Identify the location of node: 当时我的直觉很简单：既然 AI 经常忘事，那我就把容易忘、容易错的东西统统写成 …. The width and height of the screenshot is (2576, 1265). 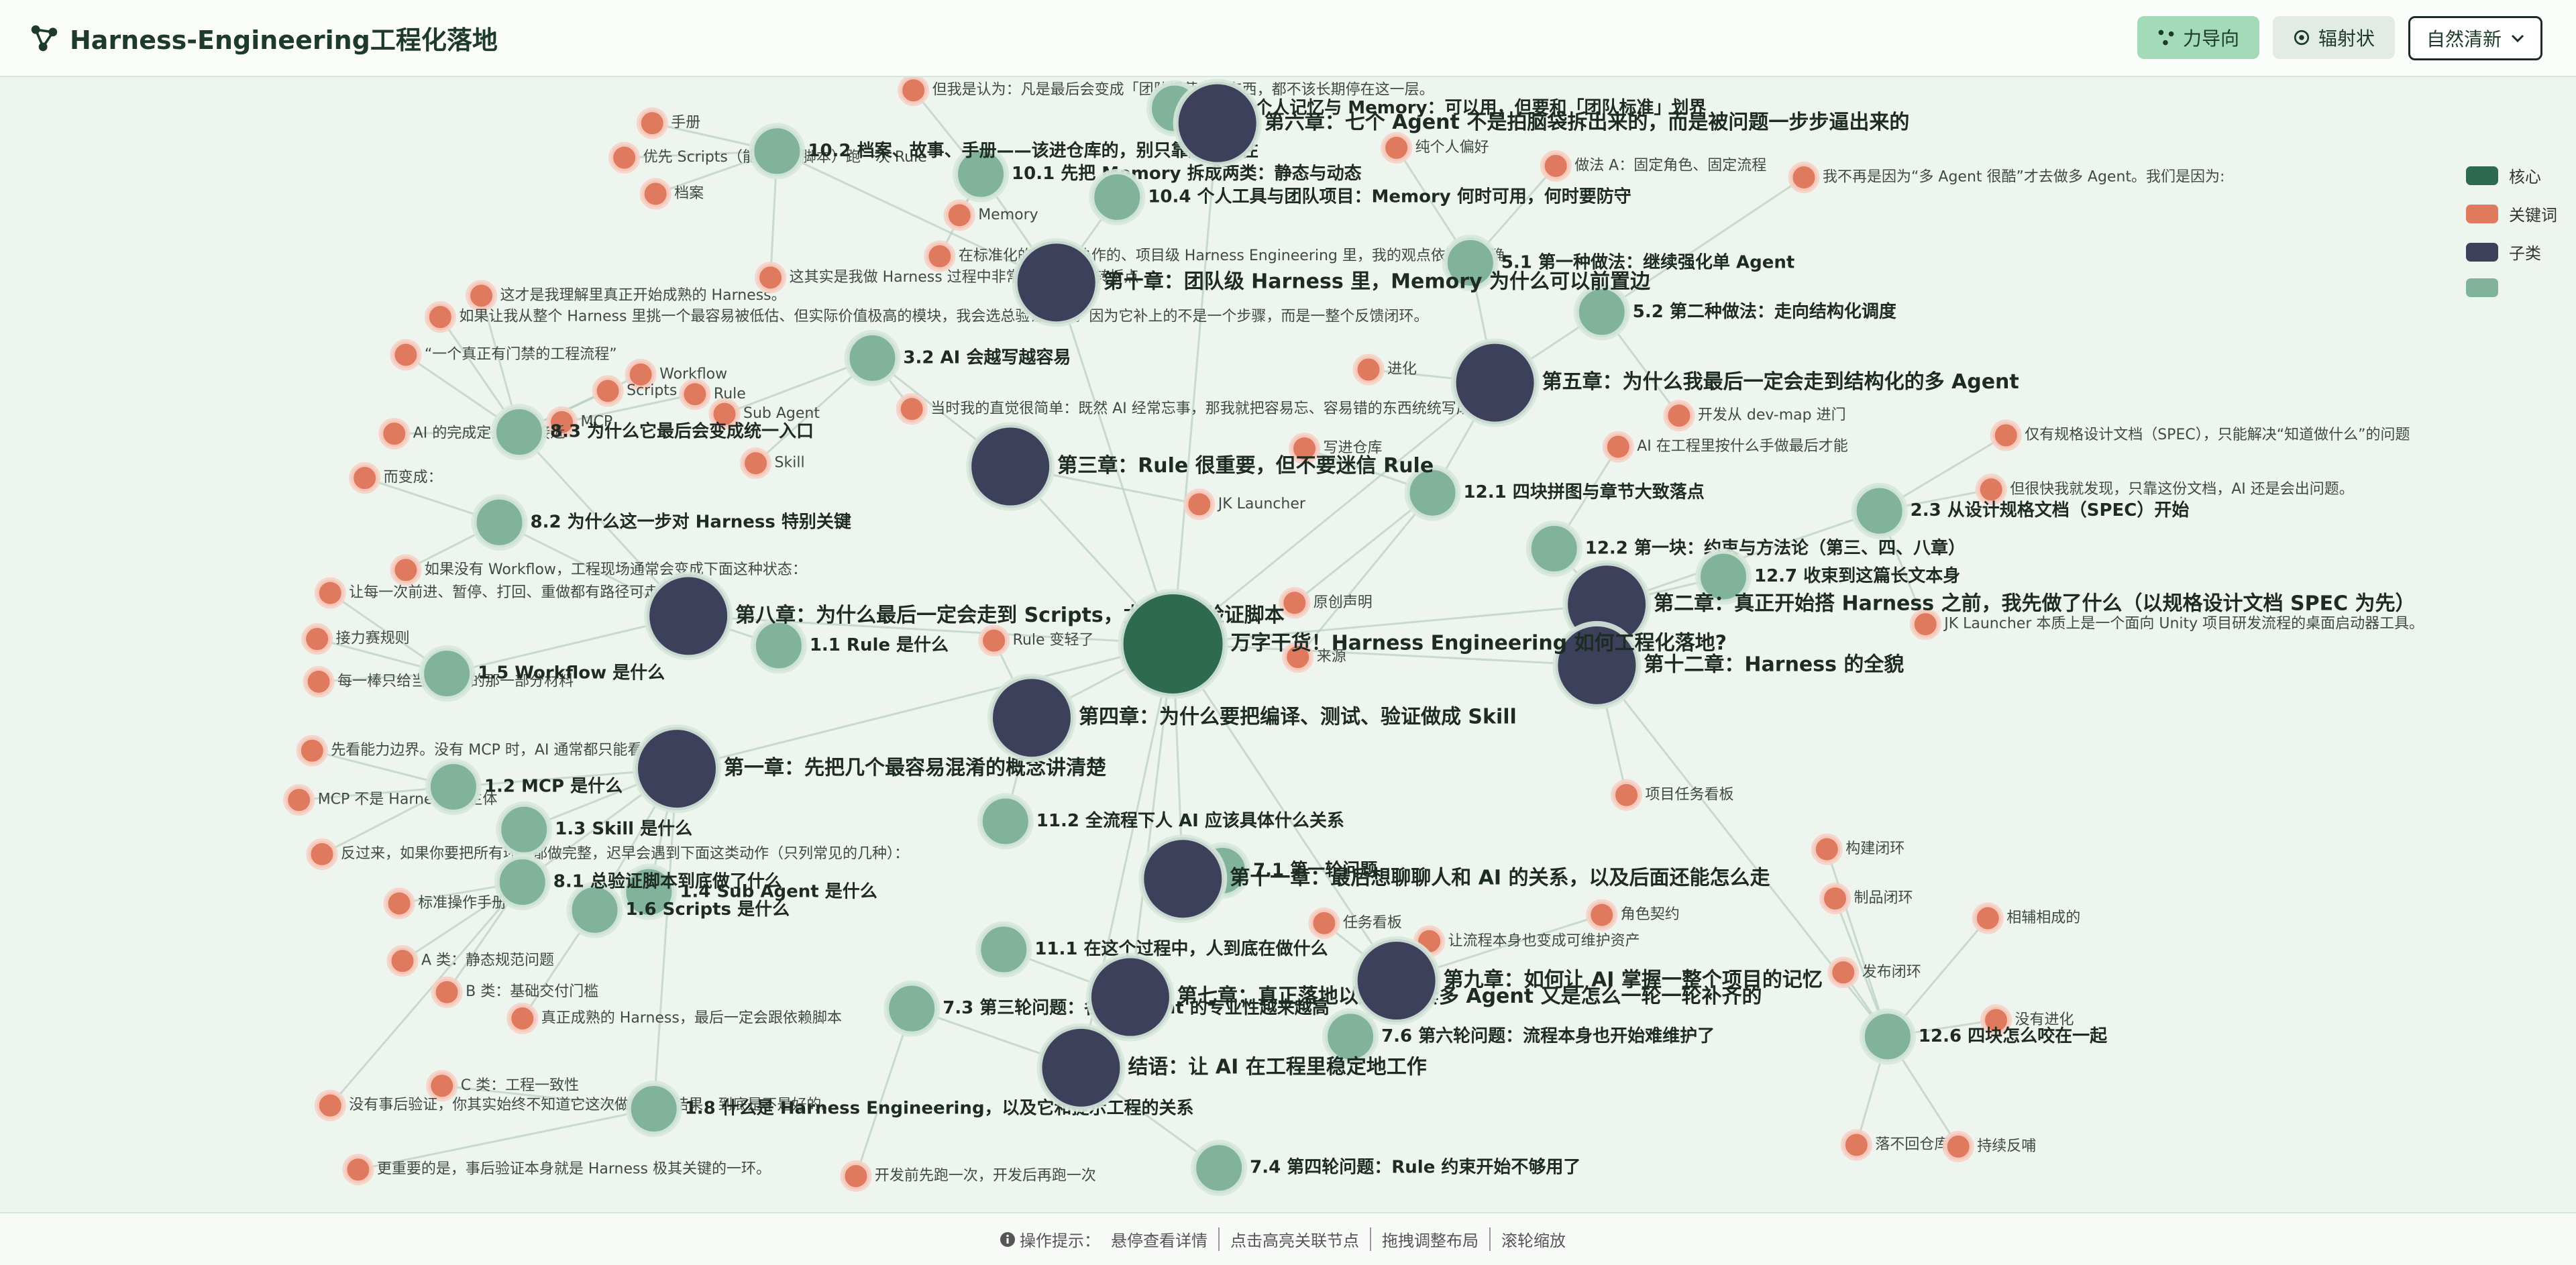
(1209, 409).